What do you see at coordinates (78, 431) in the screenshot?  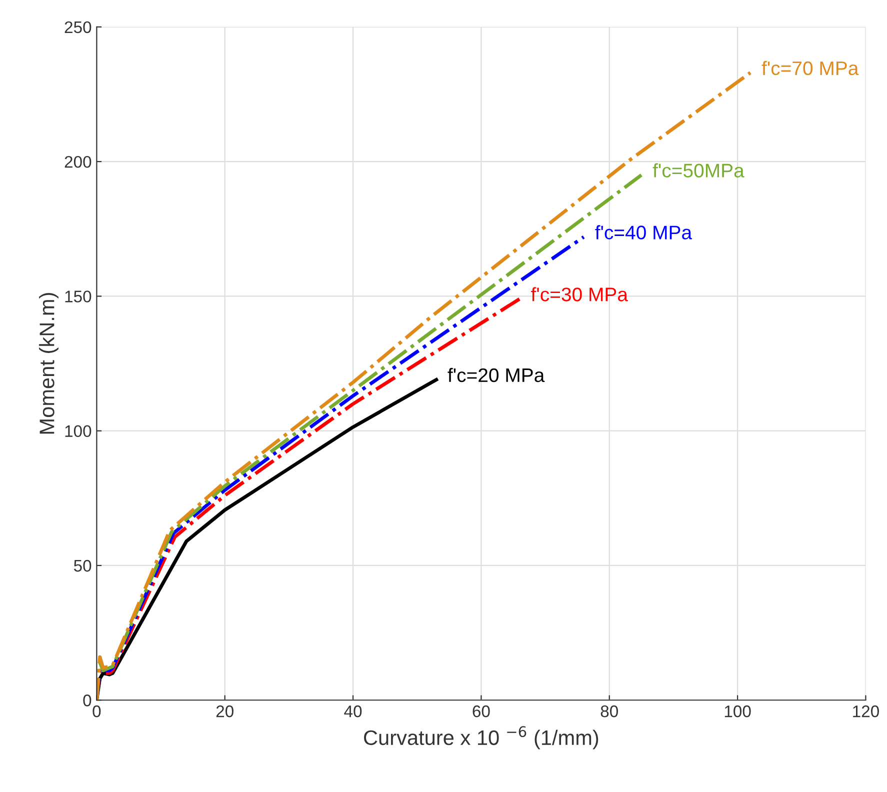 I see `y-tick-label: 100` at bounding box center [78, 431].